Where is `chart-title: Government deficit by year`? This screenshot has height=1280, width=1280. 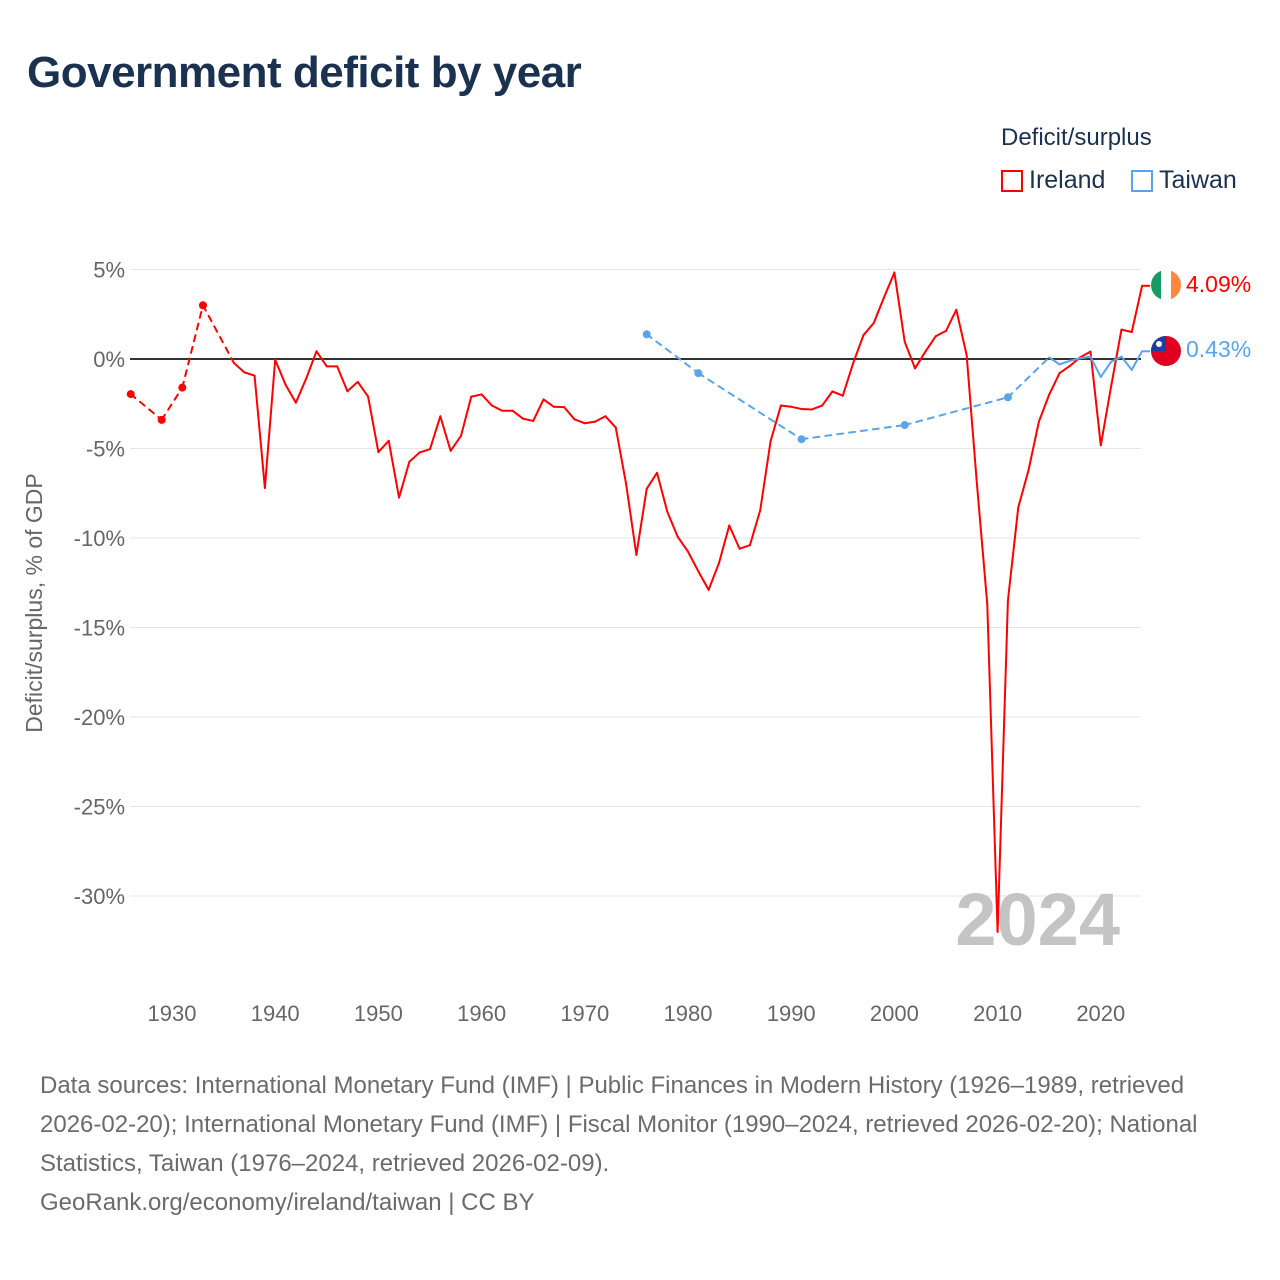
chart-title: Government deficit by year is located at coordinates (304, 72).